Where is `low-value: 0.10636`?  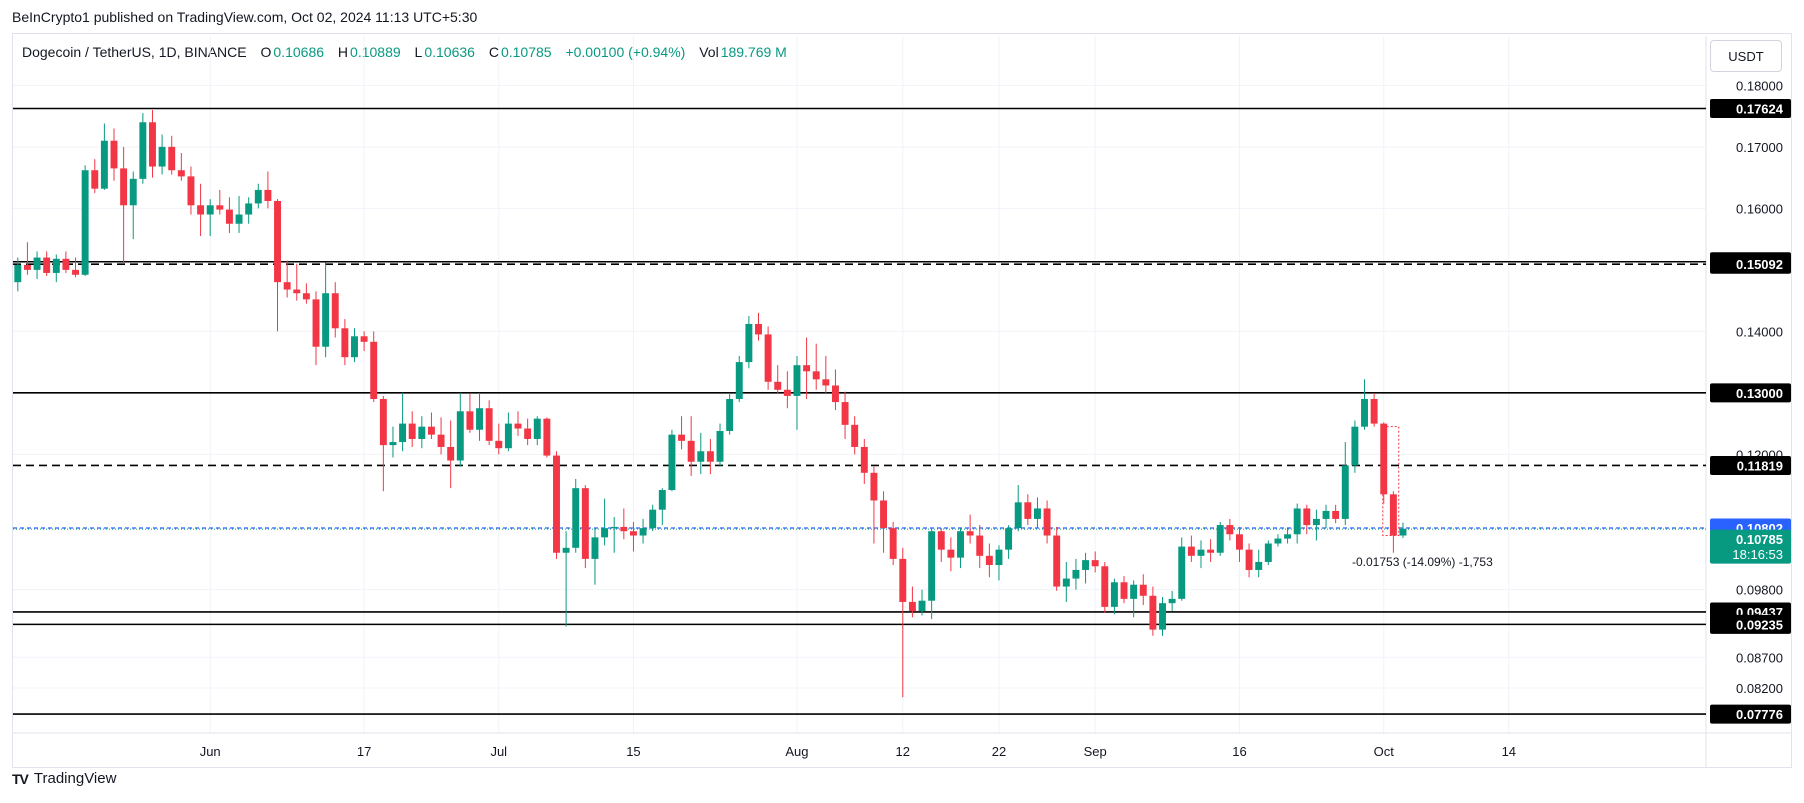
low-value: 0.10636 is located at coordinates (449, 52).